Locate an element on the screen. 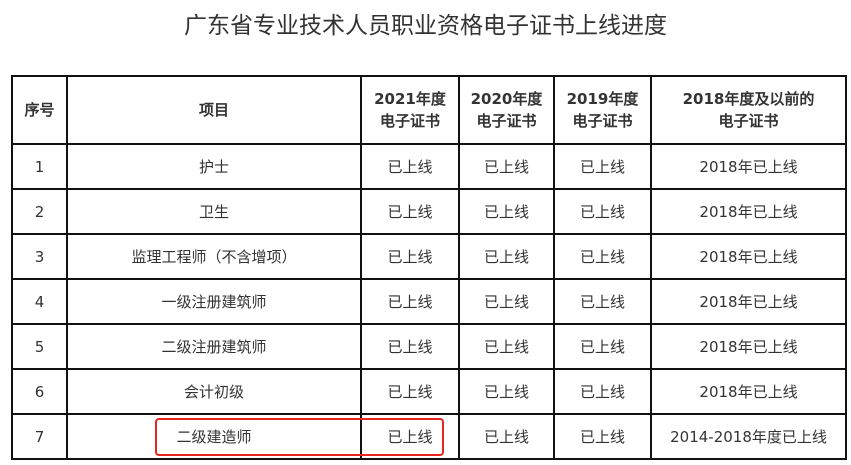 The width and height of the screenshot is (851, 465). header-2020: 2020年度 电子证书 is located at coordinates (506, 110).